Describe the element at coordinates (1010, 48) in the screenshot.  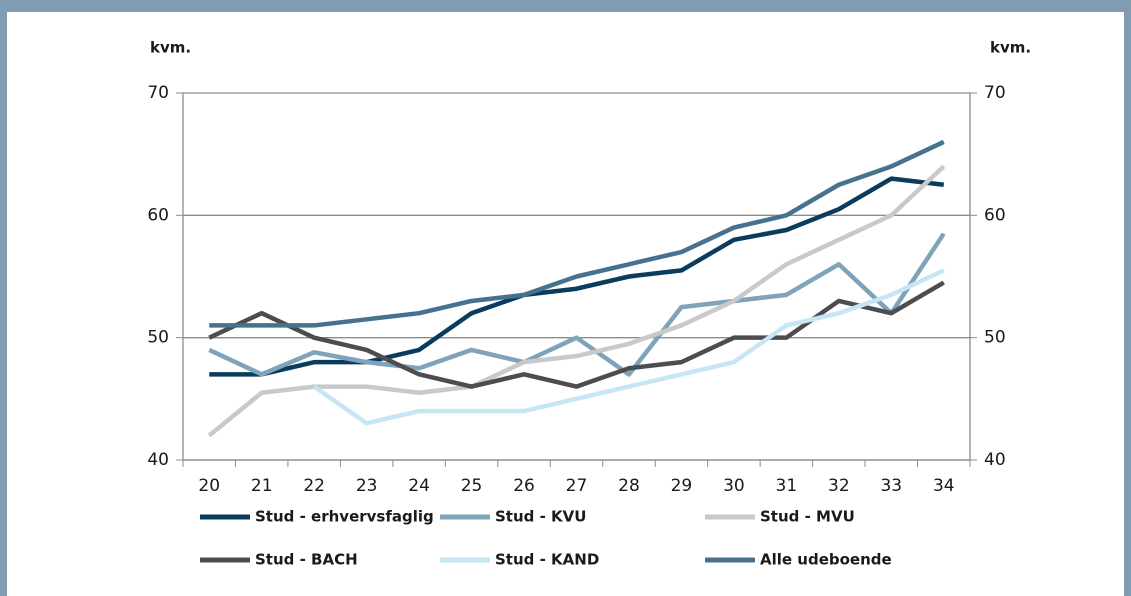
I see `y2-axis-label: kvm.` at that location.